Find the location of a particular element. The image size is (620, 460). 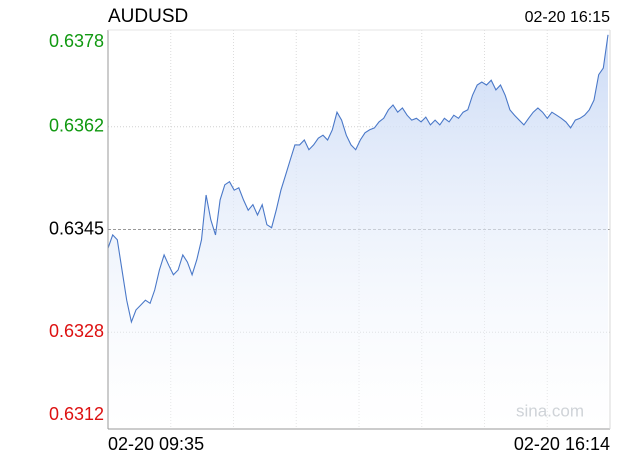

y-tick-label: 0.6345 is located at coordinates (76, 228).